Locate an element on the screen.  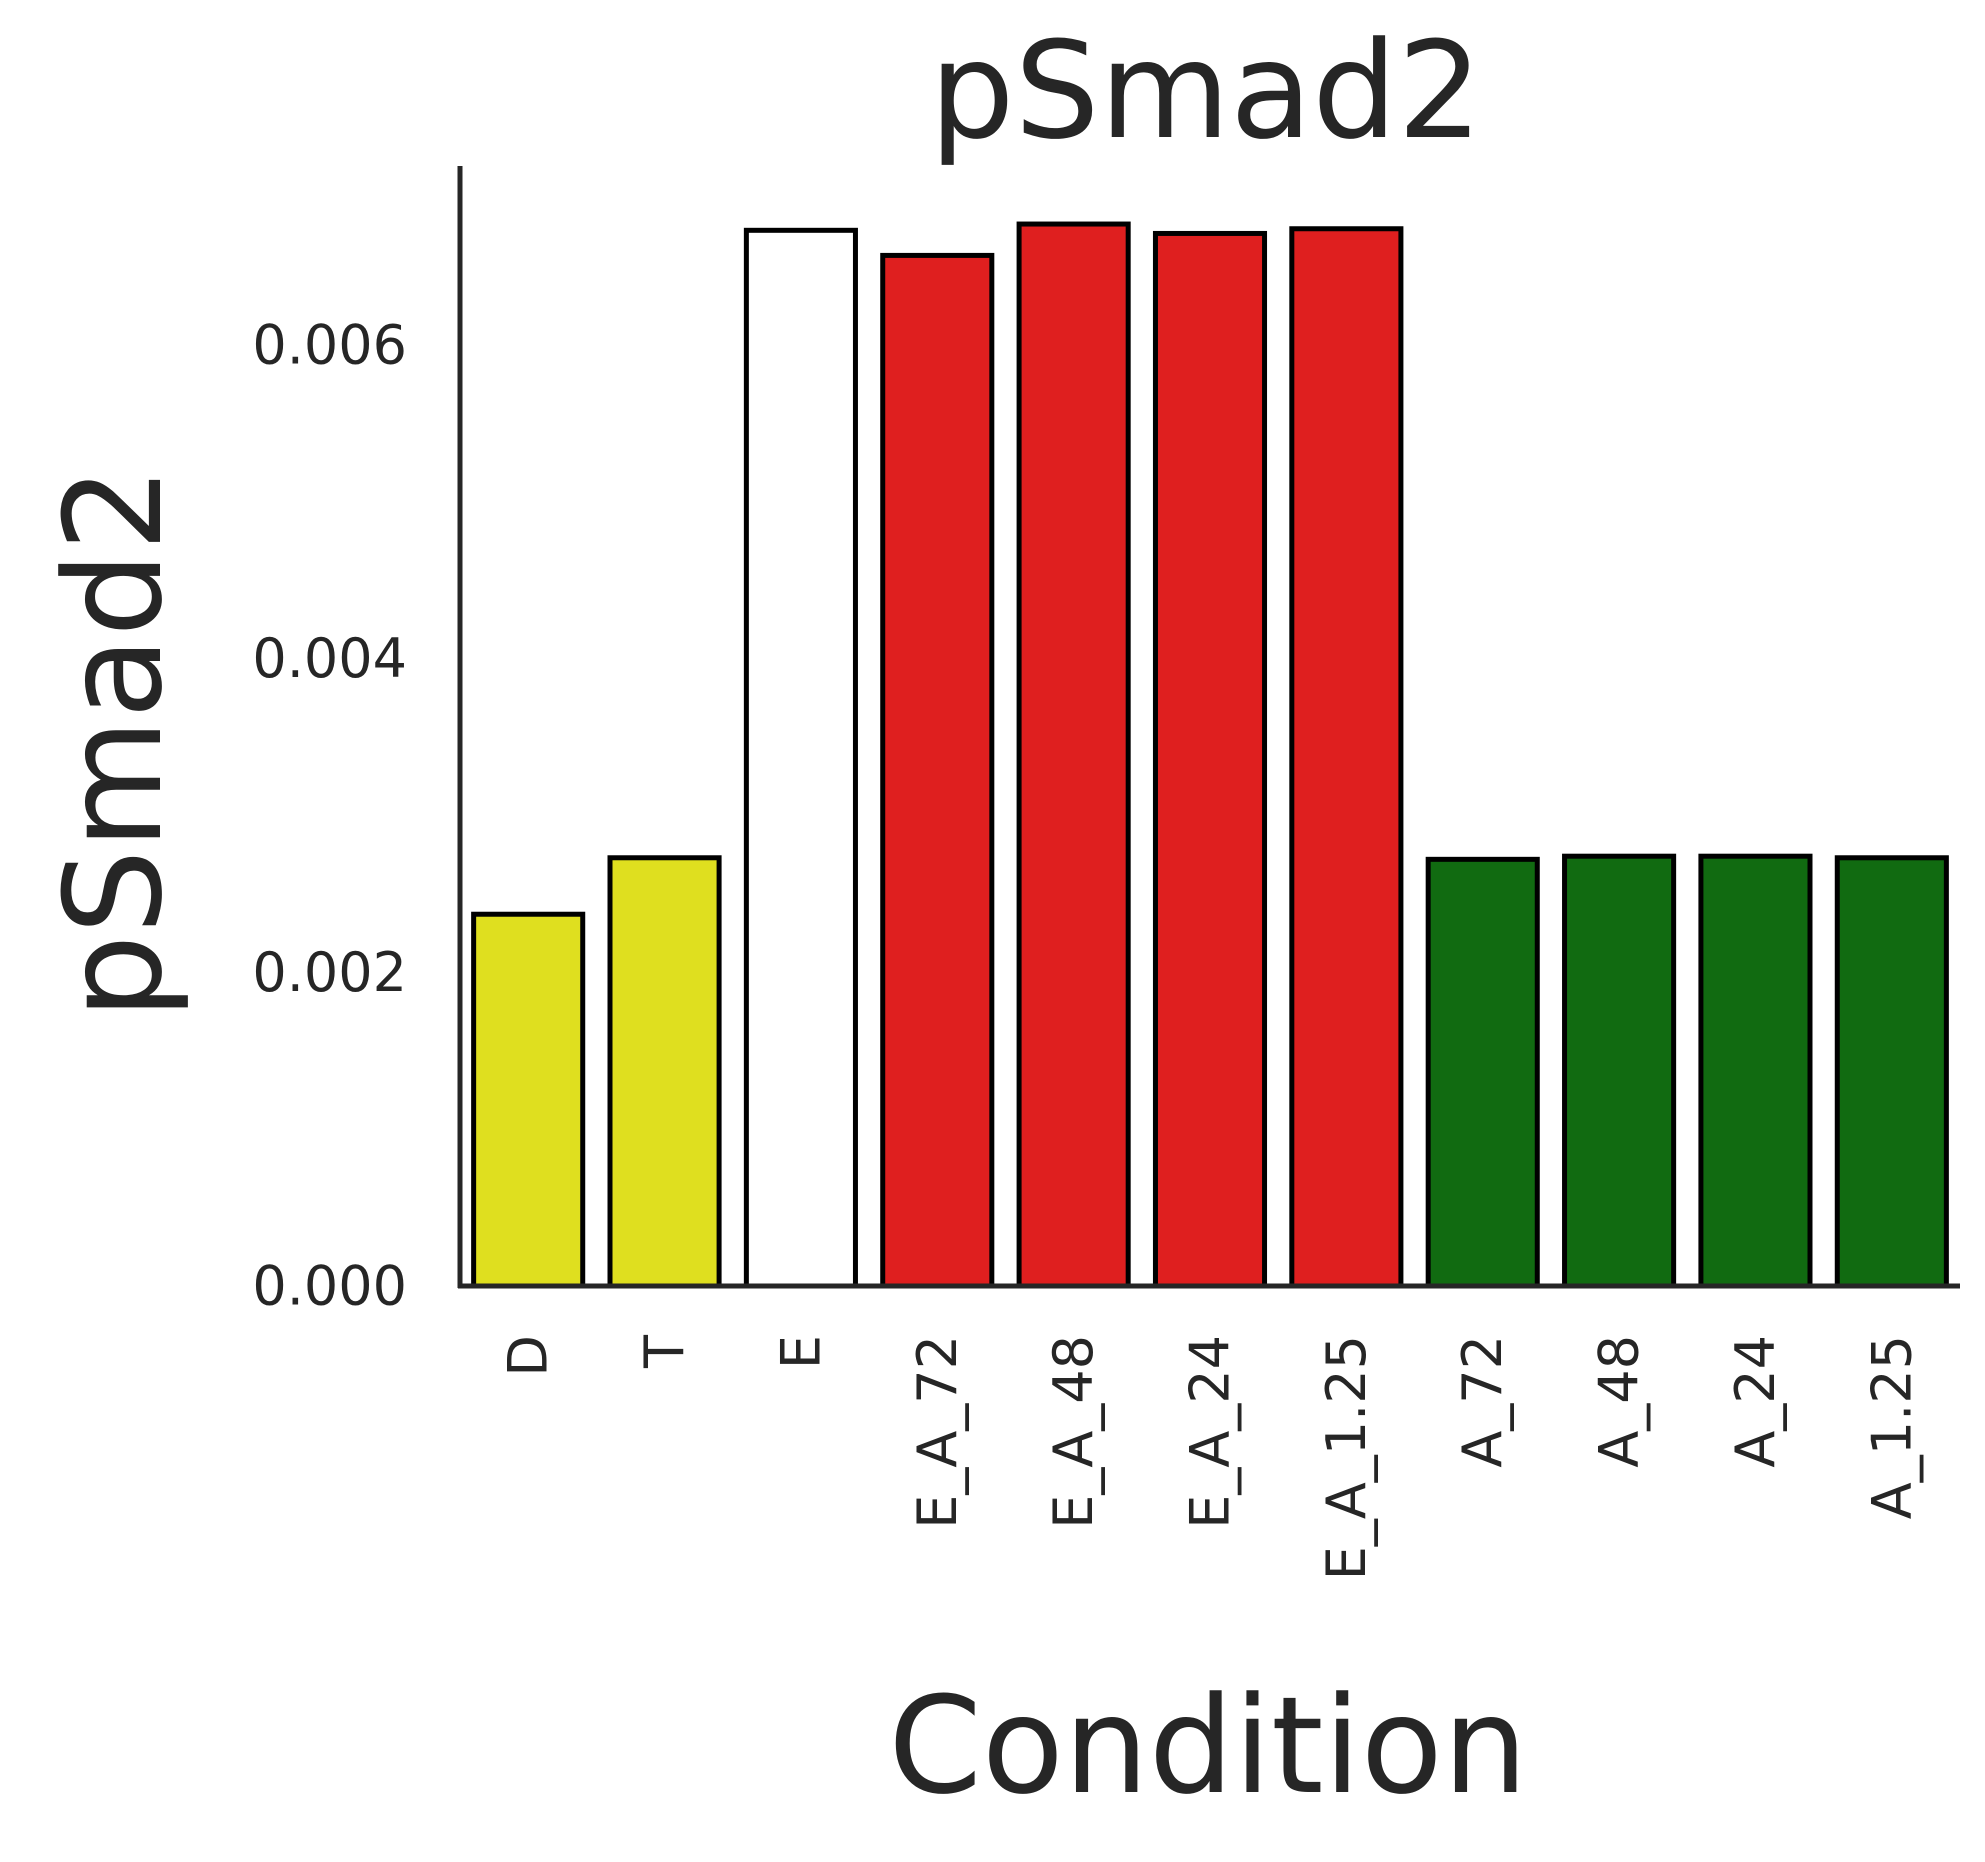
y-tick-label: 0.002 is located at coordinates (329, 972).